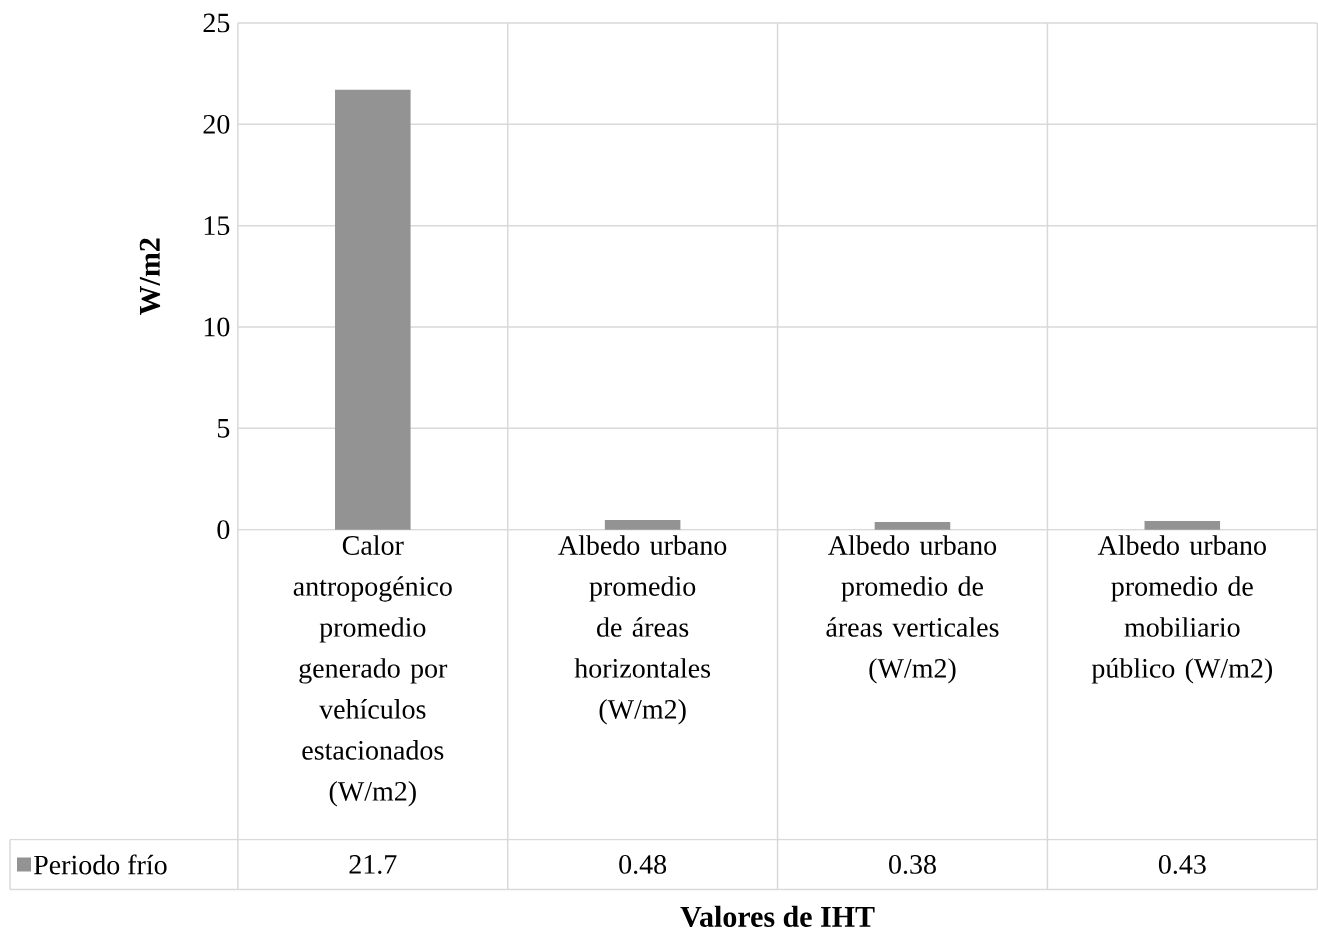  I want to click on x-tick-label: Albedo urbano promedio de mobiliario público (W/m2), so click(1182, 609).